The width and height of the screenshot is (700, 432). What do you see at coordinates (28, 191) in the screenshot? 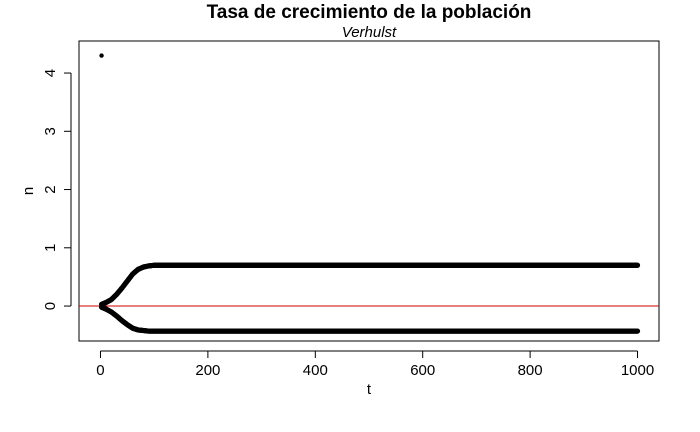
I see `y-axis-label: n` at bounding box center [28, 191].